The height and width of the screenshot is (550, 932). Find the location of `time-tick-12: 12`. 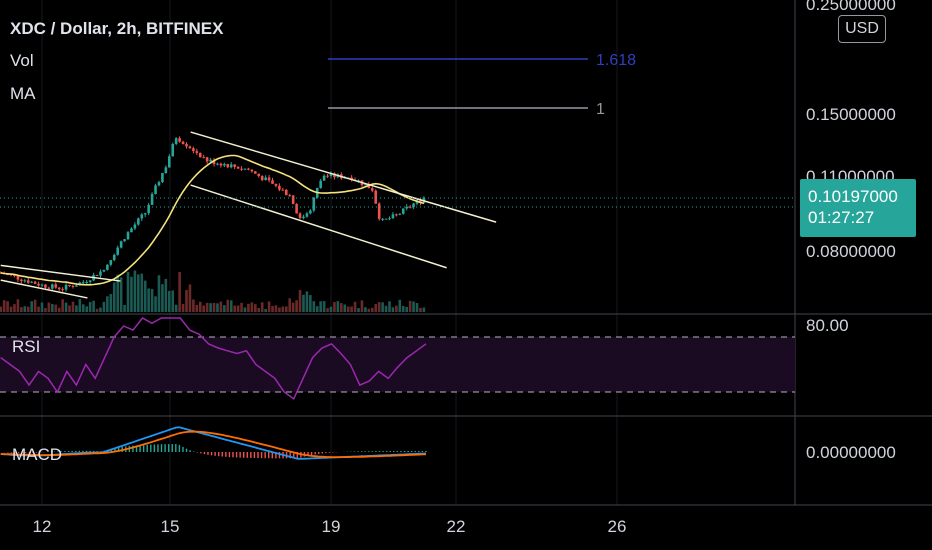

time-tick-12: 12 is located at coordinates (42, 526).